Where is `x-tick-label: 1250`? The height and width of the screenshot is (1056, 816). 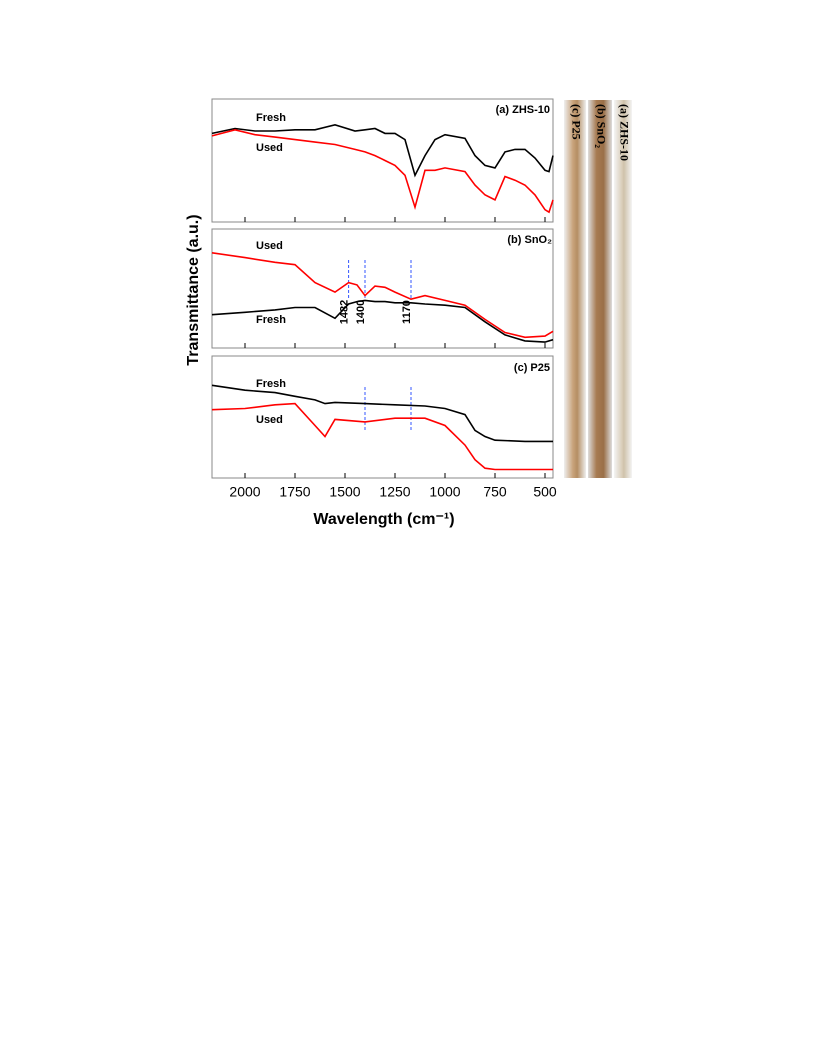 x-tick-label: 1250 is located at coordinates (394, 492).